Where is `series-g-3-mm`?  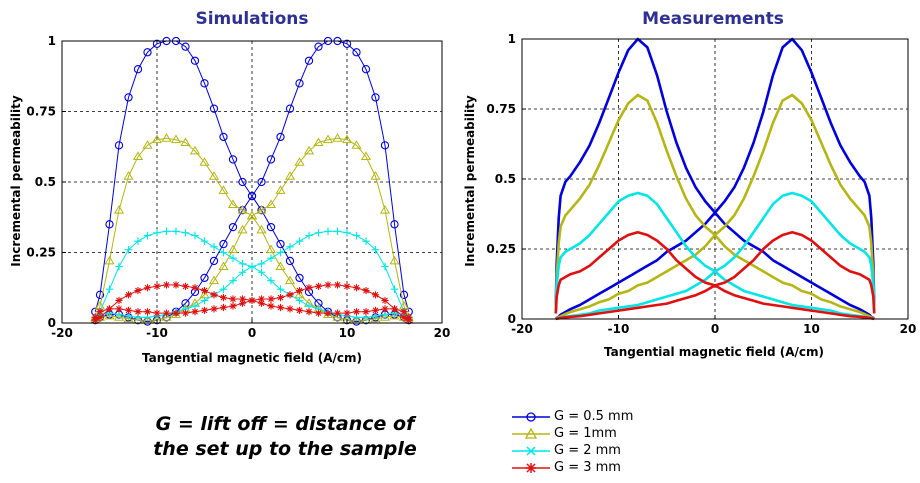
series-g-3-mm is located at coordinates (715, 275).